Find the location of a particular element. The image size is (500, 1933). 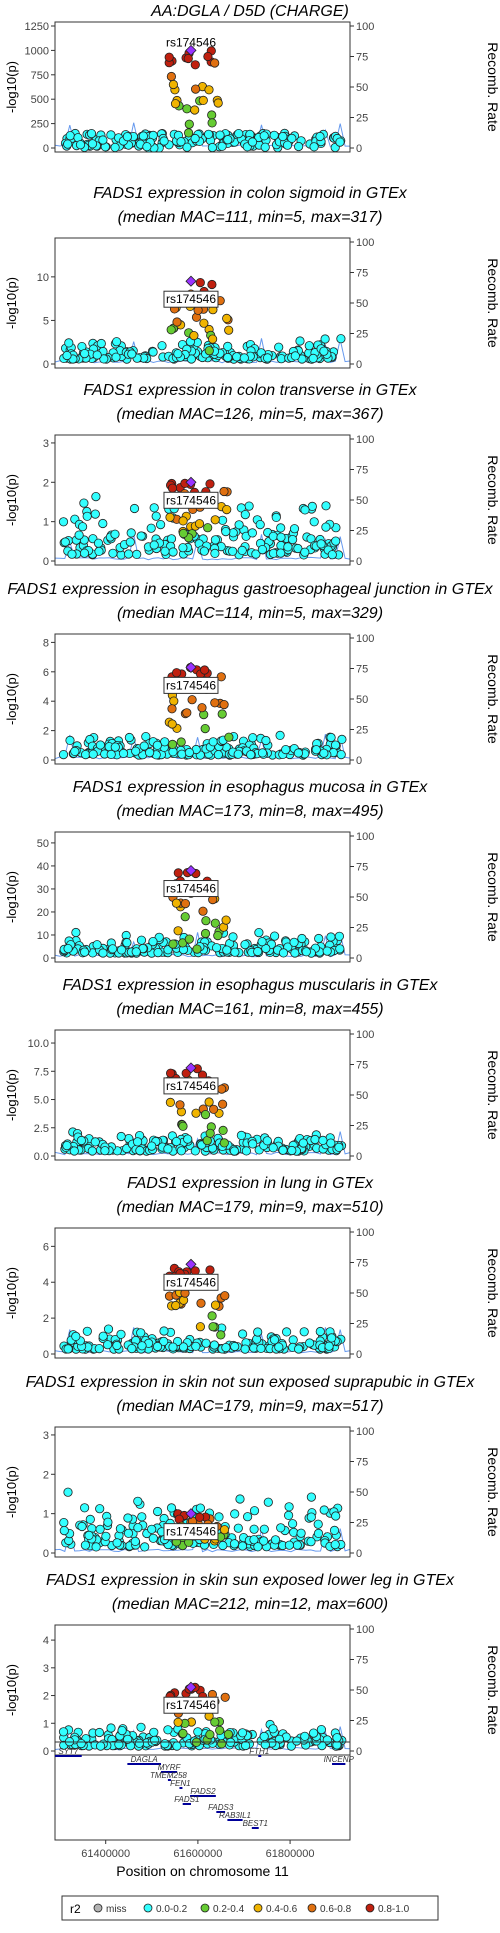

y-tick-label: 1000 is located at coordinates (37, 51).